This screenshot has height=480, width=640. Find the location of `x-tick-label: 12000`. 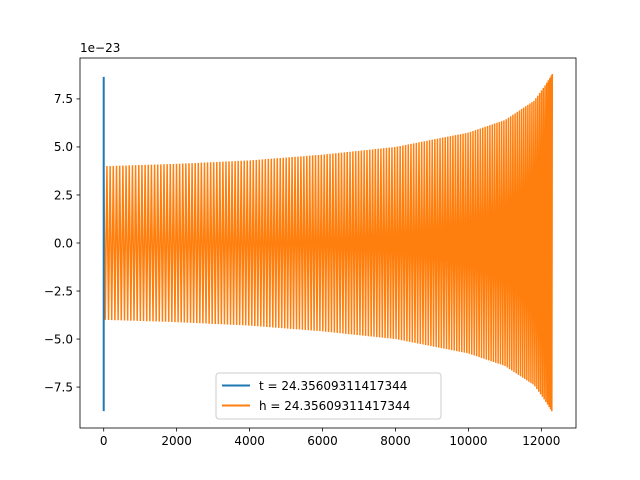

x-tick-label: 12000 is located at coordinates (541, 441).